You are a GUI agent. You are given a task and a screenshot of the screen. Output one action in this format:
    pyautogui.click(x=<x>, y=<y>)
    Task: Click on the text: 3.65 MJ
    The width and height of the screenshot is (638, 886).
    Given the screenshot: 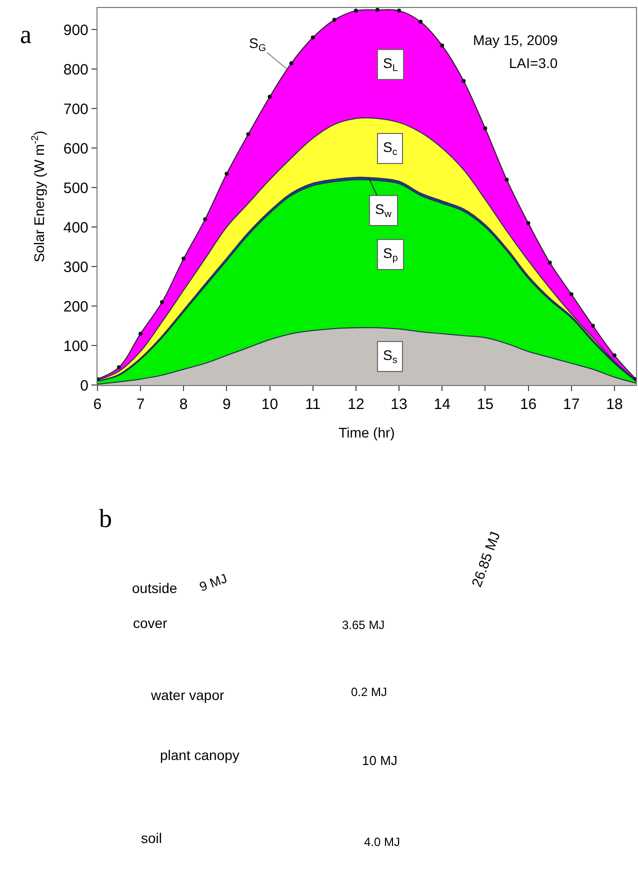 What is the action you would take?
    pyautogui.click(x=363, y=625)
    